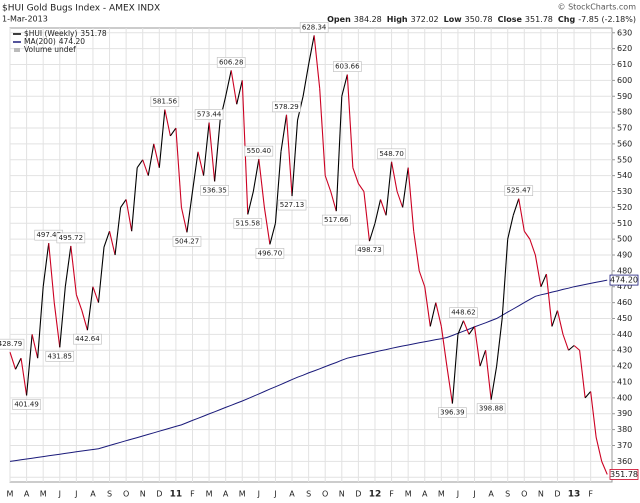 The height and width of the screenshot is (503, 640). Describe the element at coordinates (71, 238) in the screenshot. I see `value-label: 495.72` at that location.